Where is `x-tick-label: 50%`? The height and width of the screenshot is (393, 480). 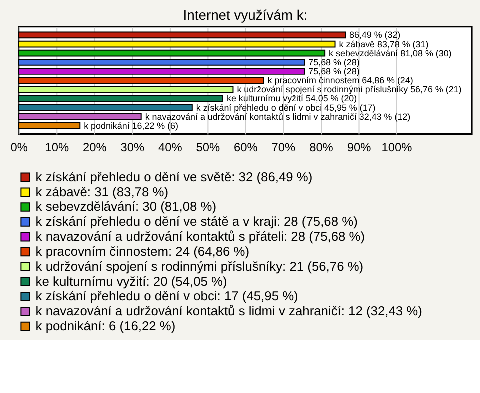 x-tick-label: 50% is located at coordinates (208, 147).